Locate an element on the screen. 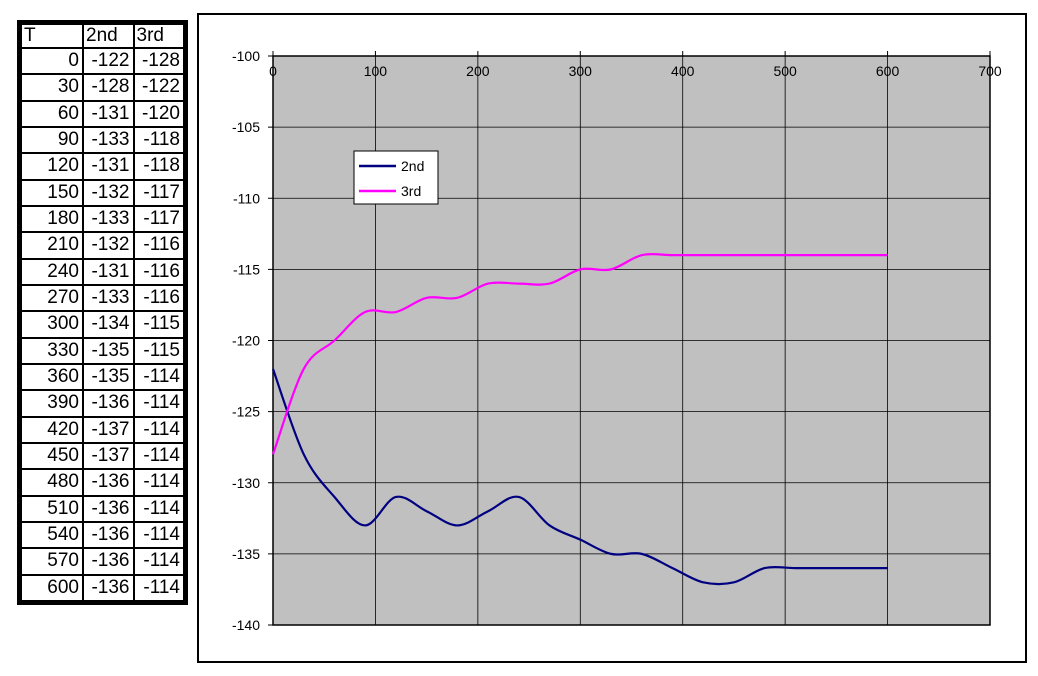 This screenshot has height=676, width=1038. cell-t: 360 is located at coordinates (52, 377).